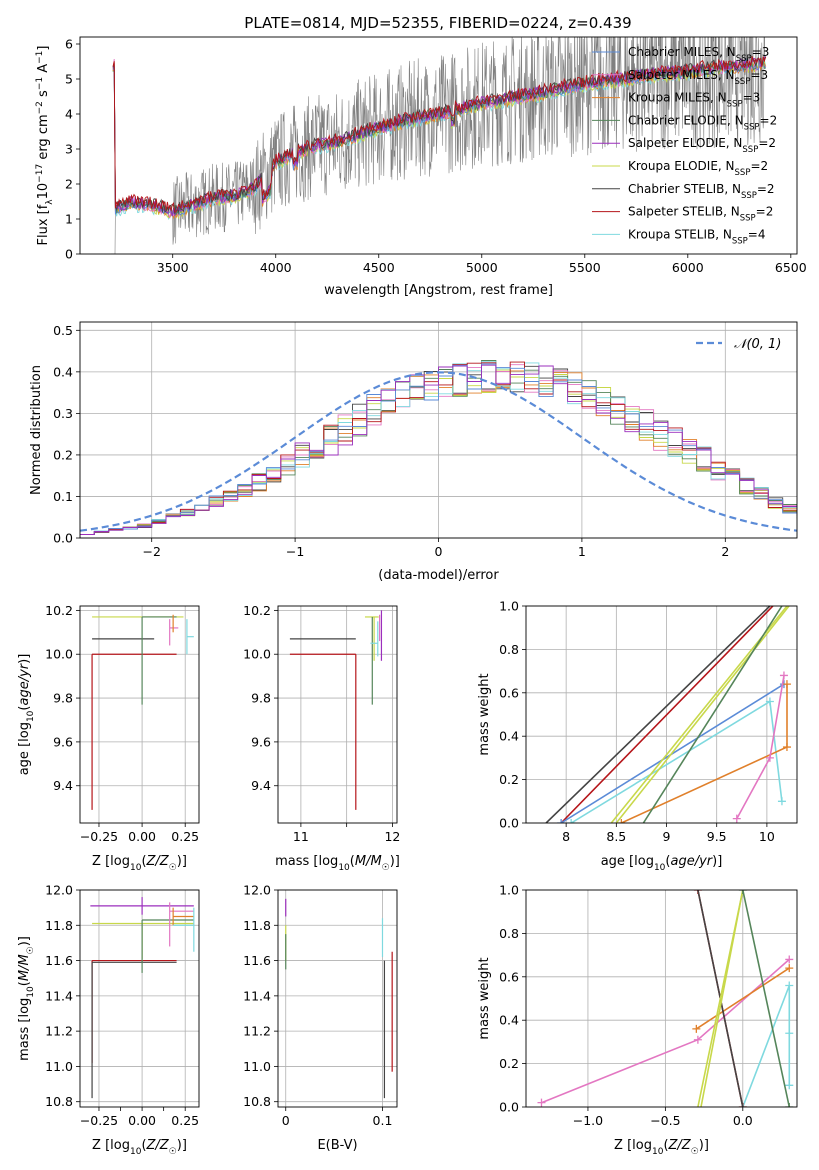 The height and width of the screenshot is (1170, 819). I want to click on y-tick-label: 10.2, so click(257, 610).